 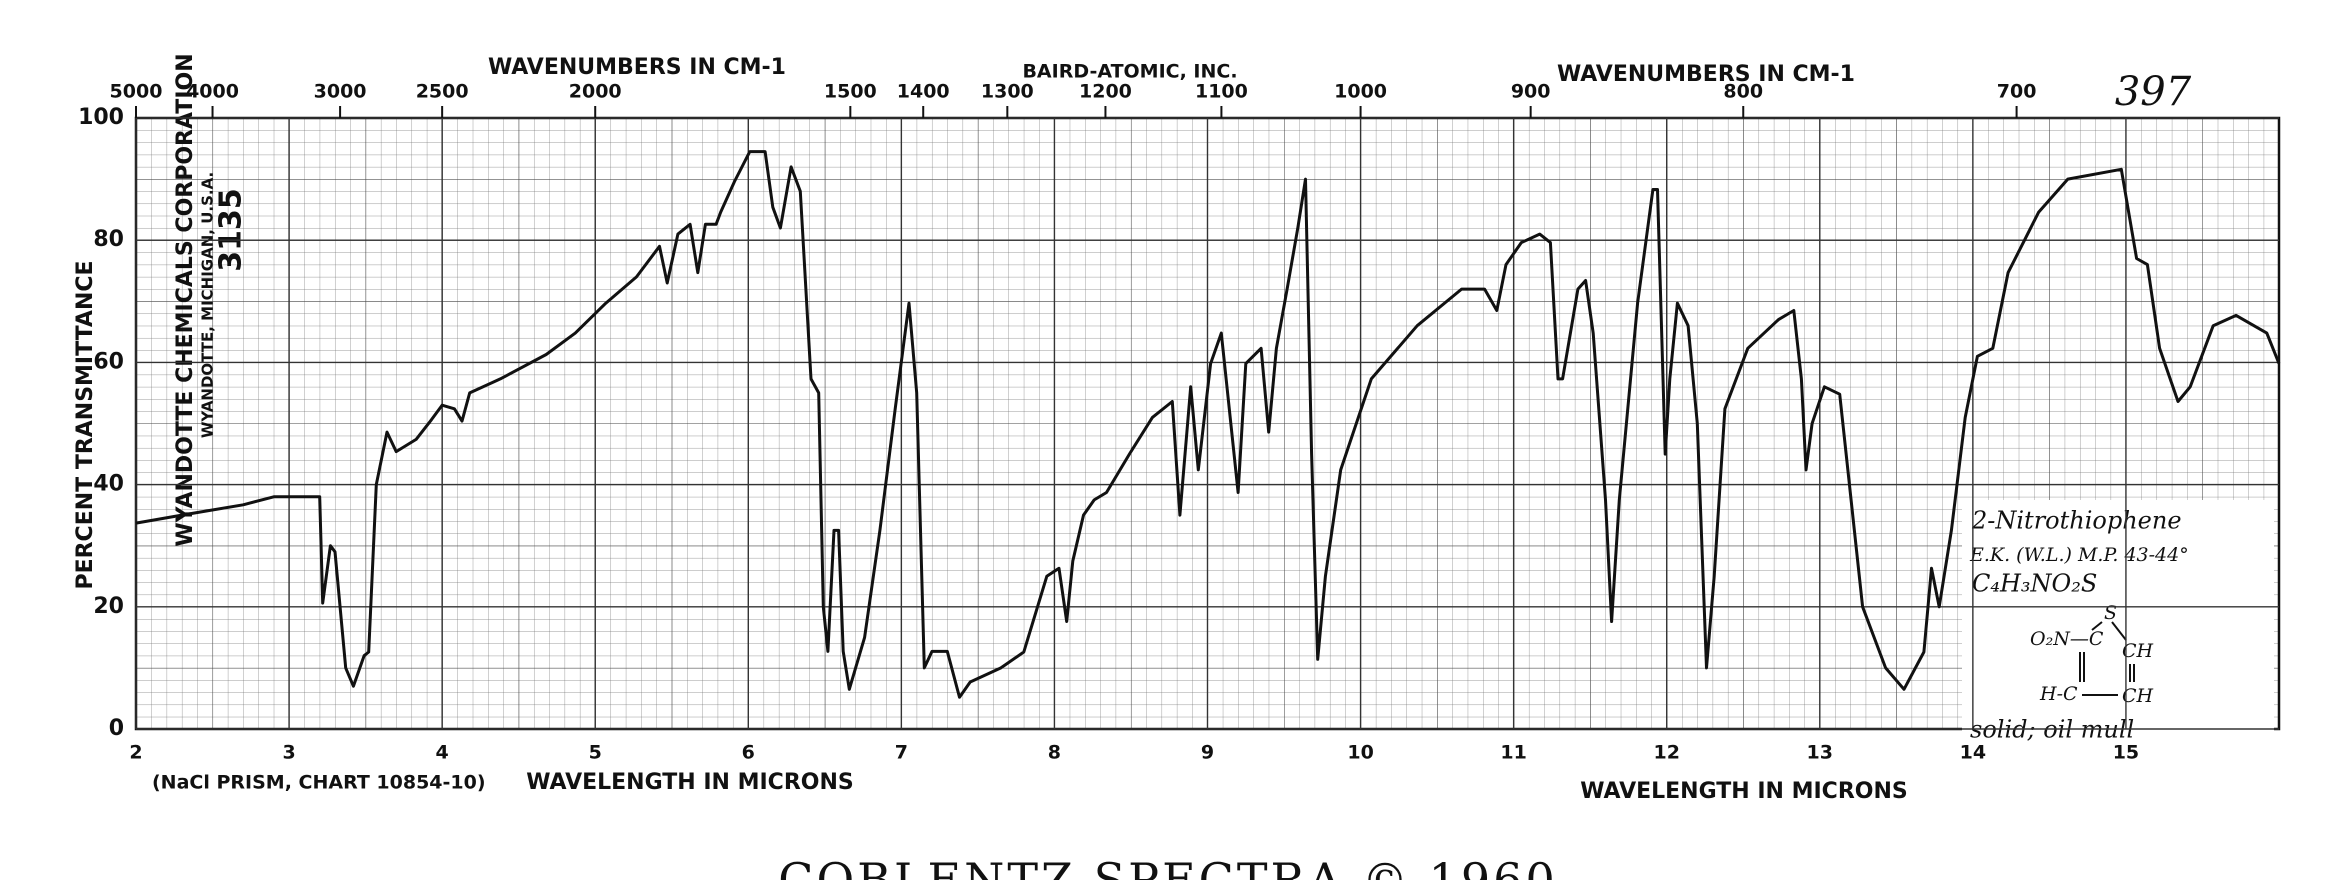 I want to click on x2-tick-label: 1300, so click(x=1007, y=92).